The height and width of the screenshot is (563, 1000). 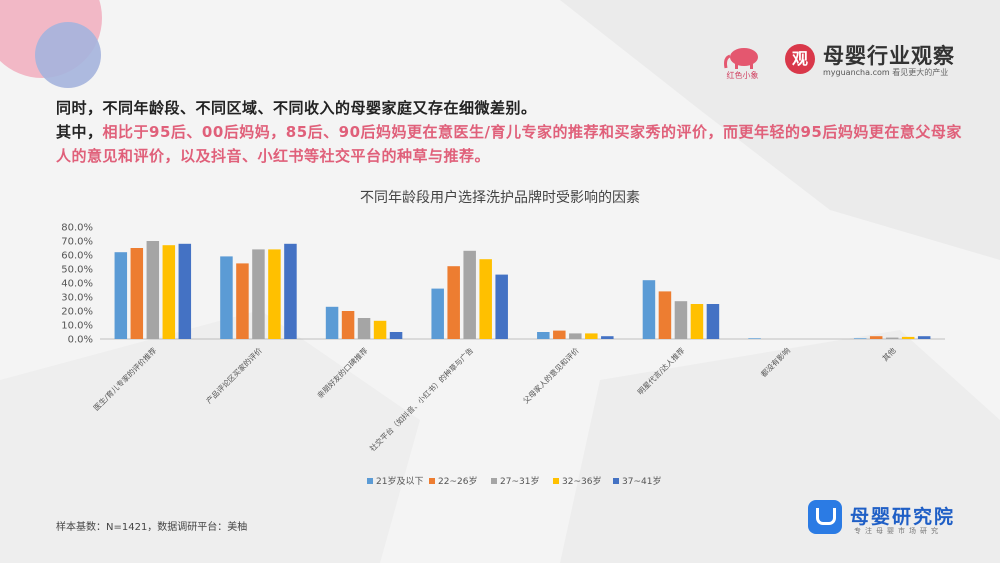 What do you see at coordinates (399, 481) in the screenshot?
I see `legend-label: 21岁及以下` at bounding box center [399, 481].